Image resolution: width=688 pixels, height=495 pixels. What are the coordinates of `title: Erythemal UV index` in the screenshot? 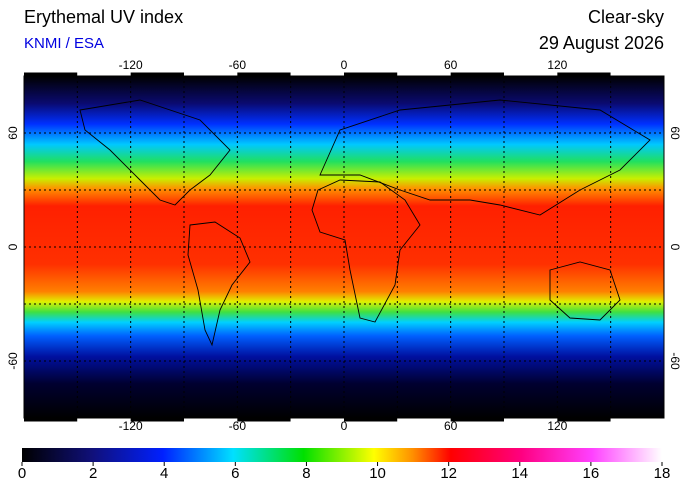 It's located at (103, 17).